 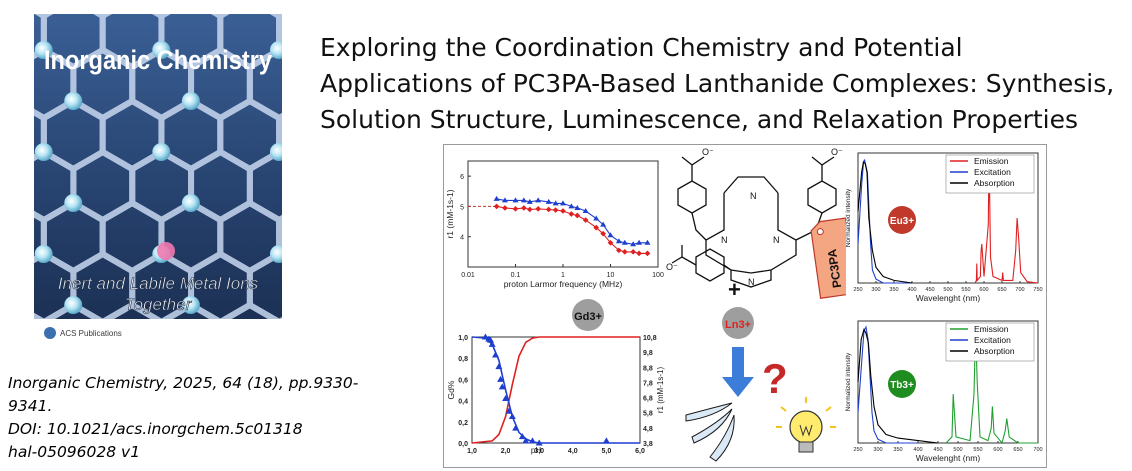 What do you see at coordinates (834, 268) in the screenshot?
I see `ligand-tag: PC3PA` at bounding box center [834, 268].